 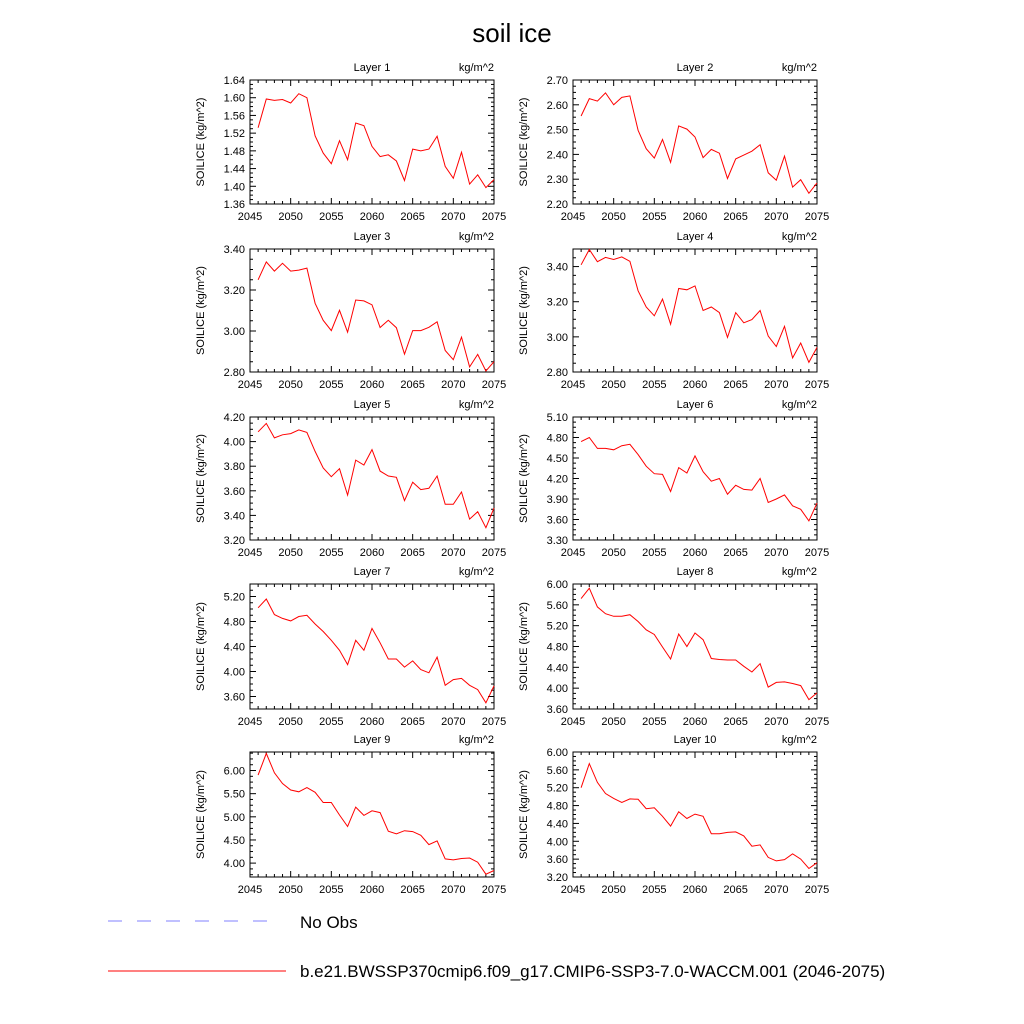 I want to click on y-tick-label: 5.10, so click(x=557, y=418).